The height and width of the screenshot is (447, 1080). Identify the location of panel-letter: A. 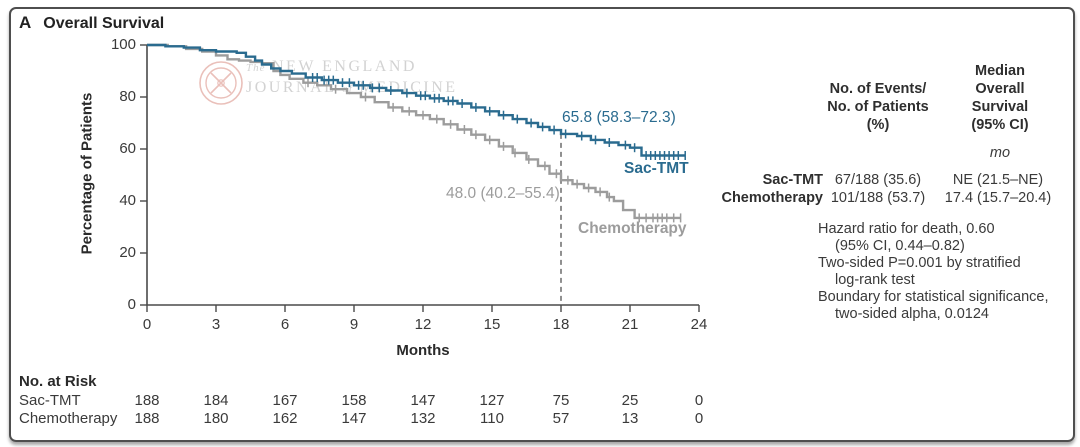
(25, 22).